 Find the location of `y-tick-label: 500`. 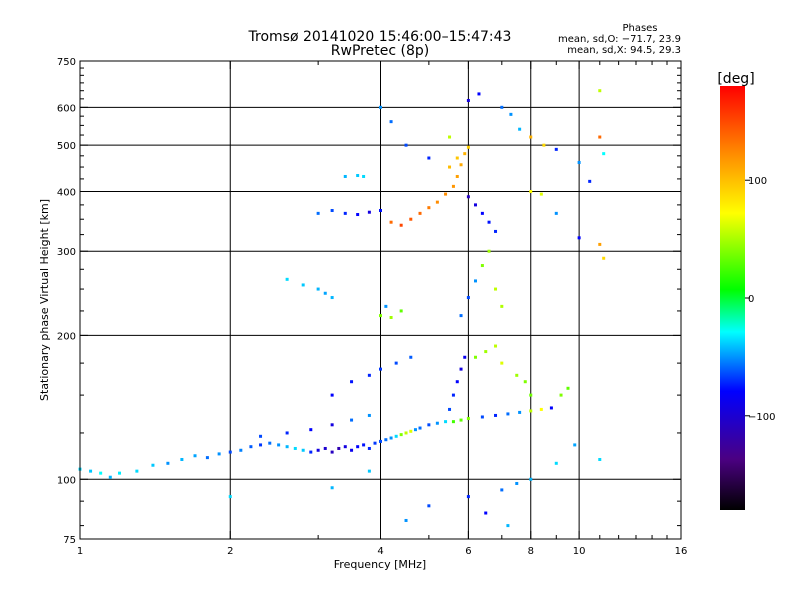

y-tick-label: 500 is located at coordinates (66, 146).